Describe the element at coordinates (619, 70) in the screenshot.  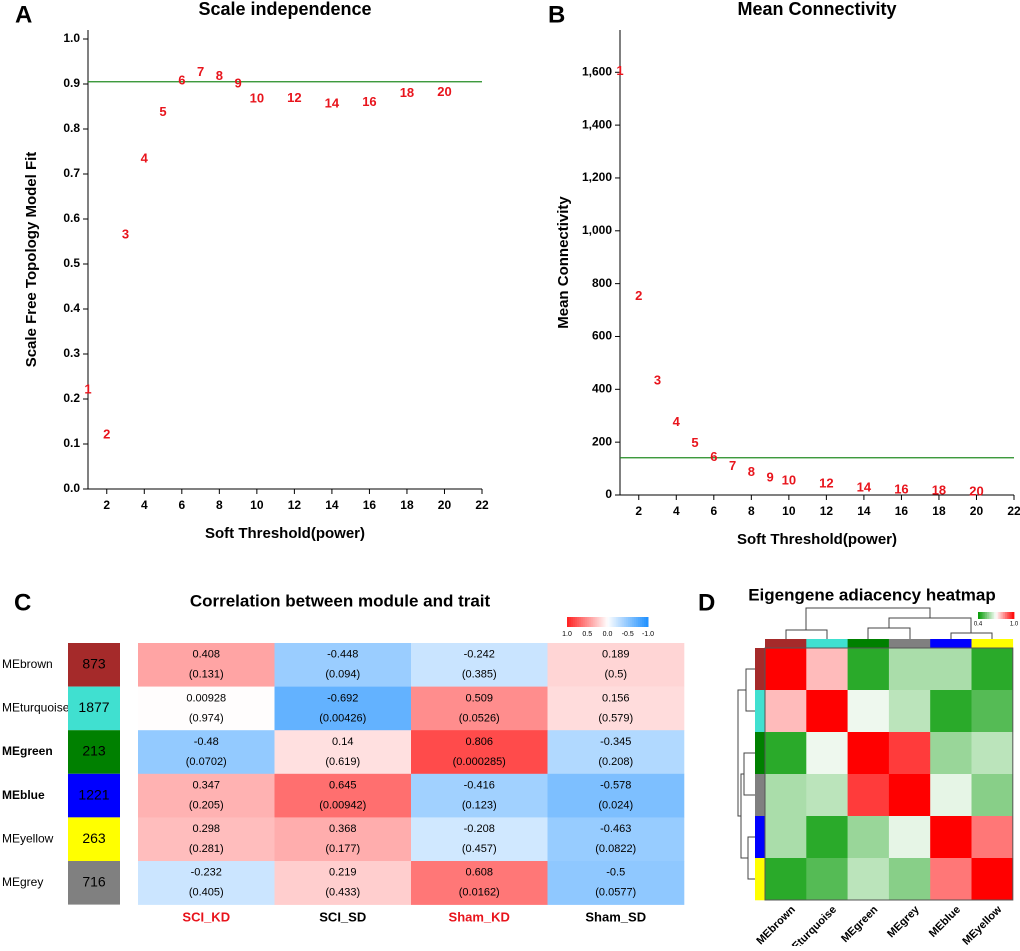
I see `point-label: 1` at that location.